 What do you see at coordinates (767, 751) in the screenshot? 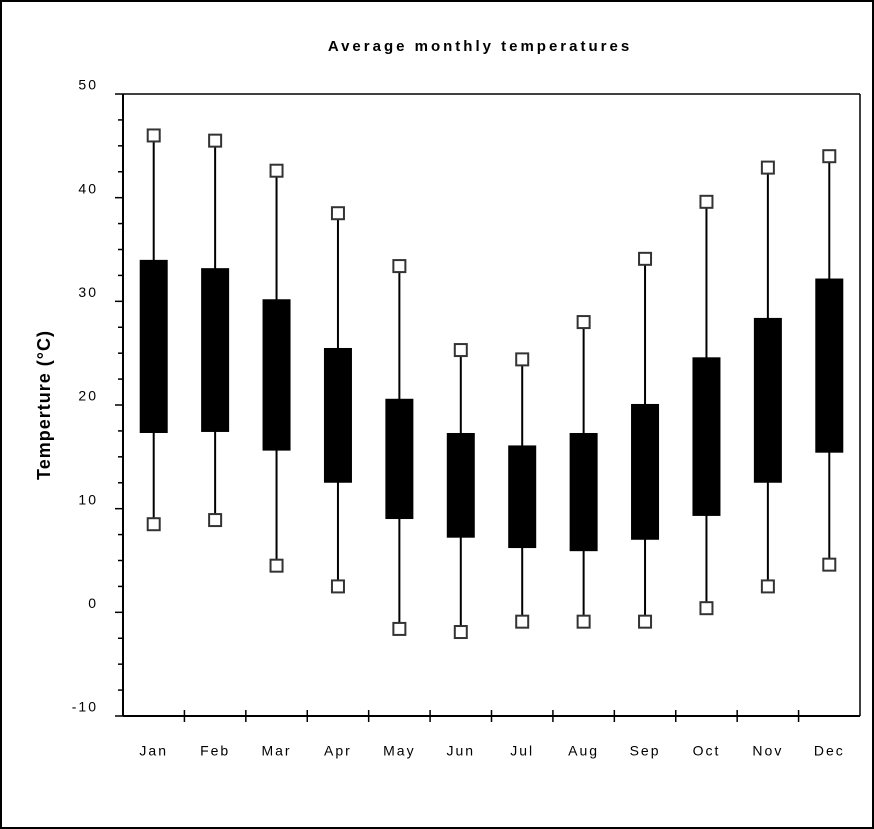
I see `x-tick-label: Nov` at bounding box center [767, 751].